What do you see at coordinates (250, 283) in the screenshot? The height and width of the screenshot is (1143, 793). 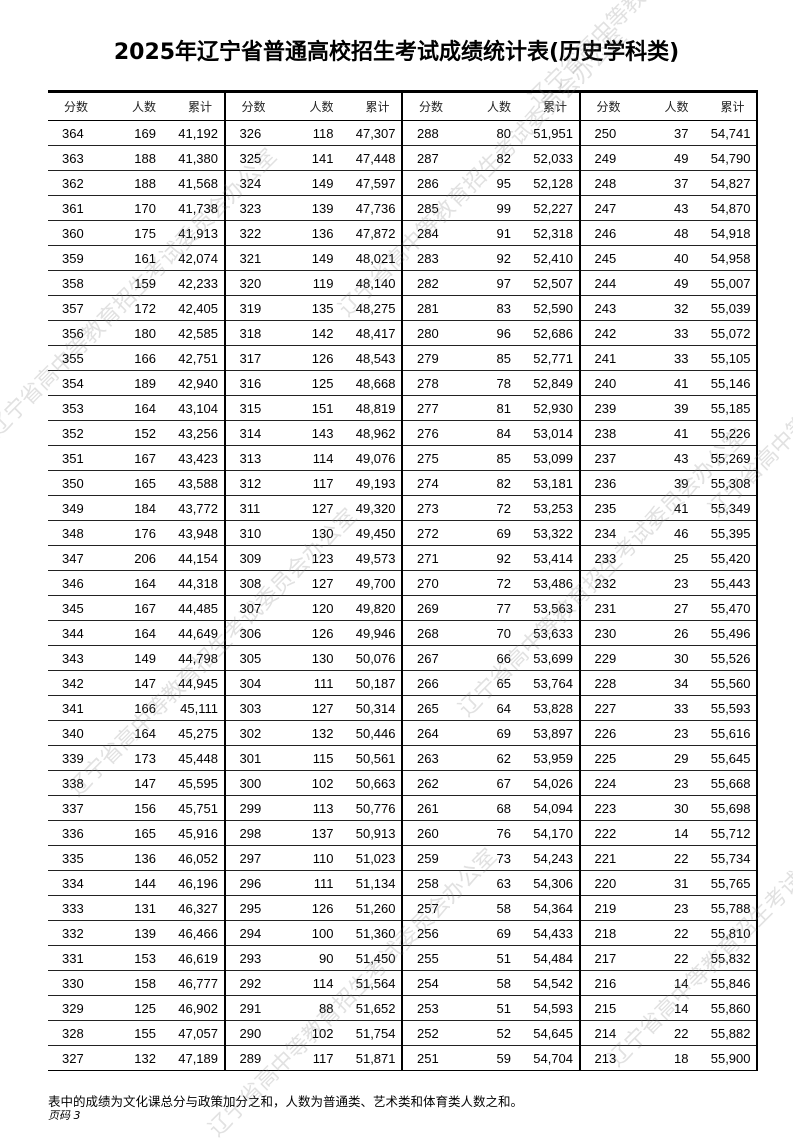 I see `score-cell: 320` at bounding box center [250, 283].